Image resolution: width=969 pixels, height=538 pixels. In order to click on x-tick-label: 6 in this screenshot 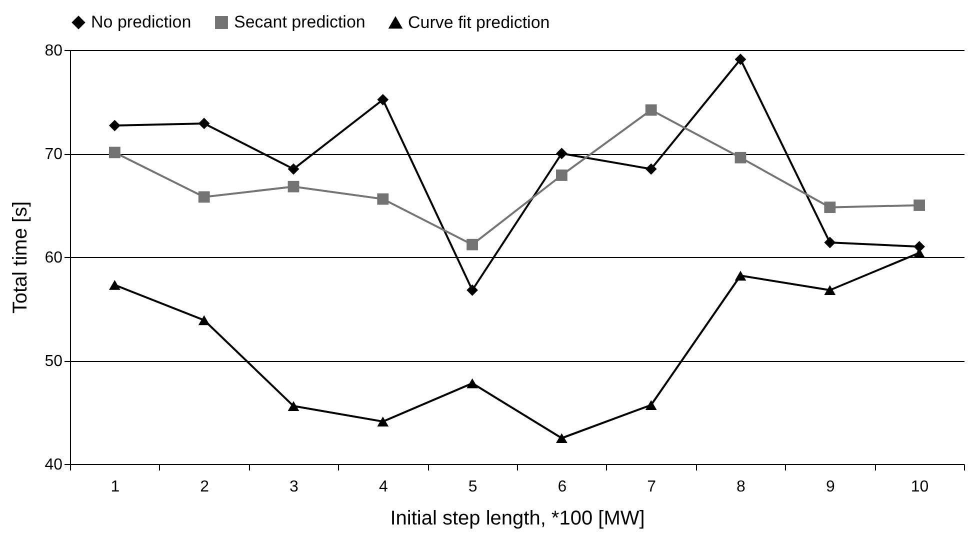, I will do `click(562, 487)`.